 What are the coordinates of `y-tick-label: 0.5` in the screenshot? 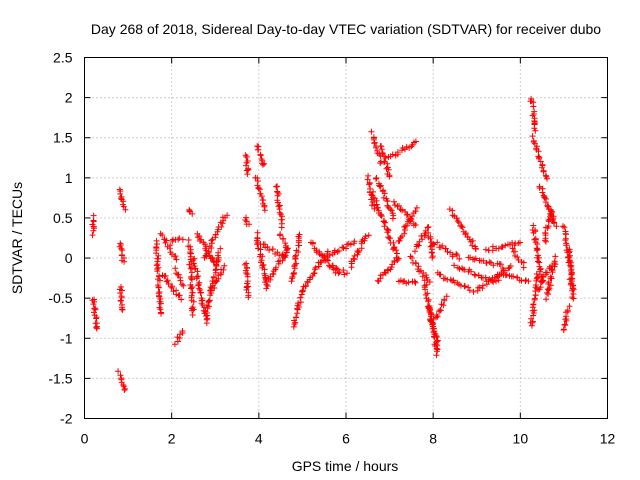 It's located at (63, 218).